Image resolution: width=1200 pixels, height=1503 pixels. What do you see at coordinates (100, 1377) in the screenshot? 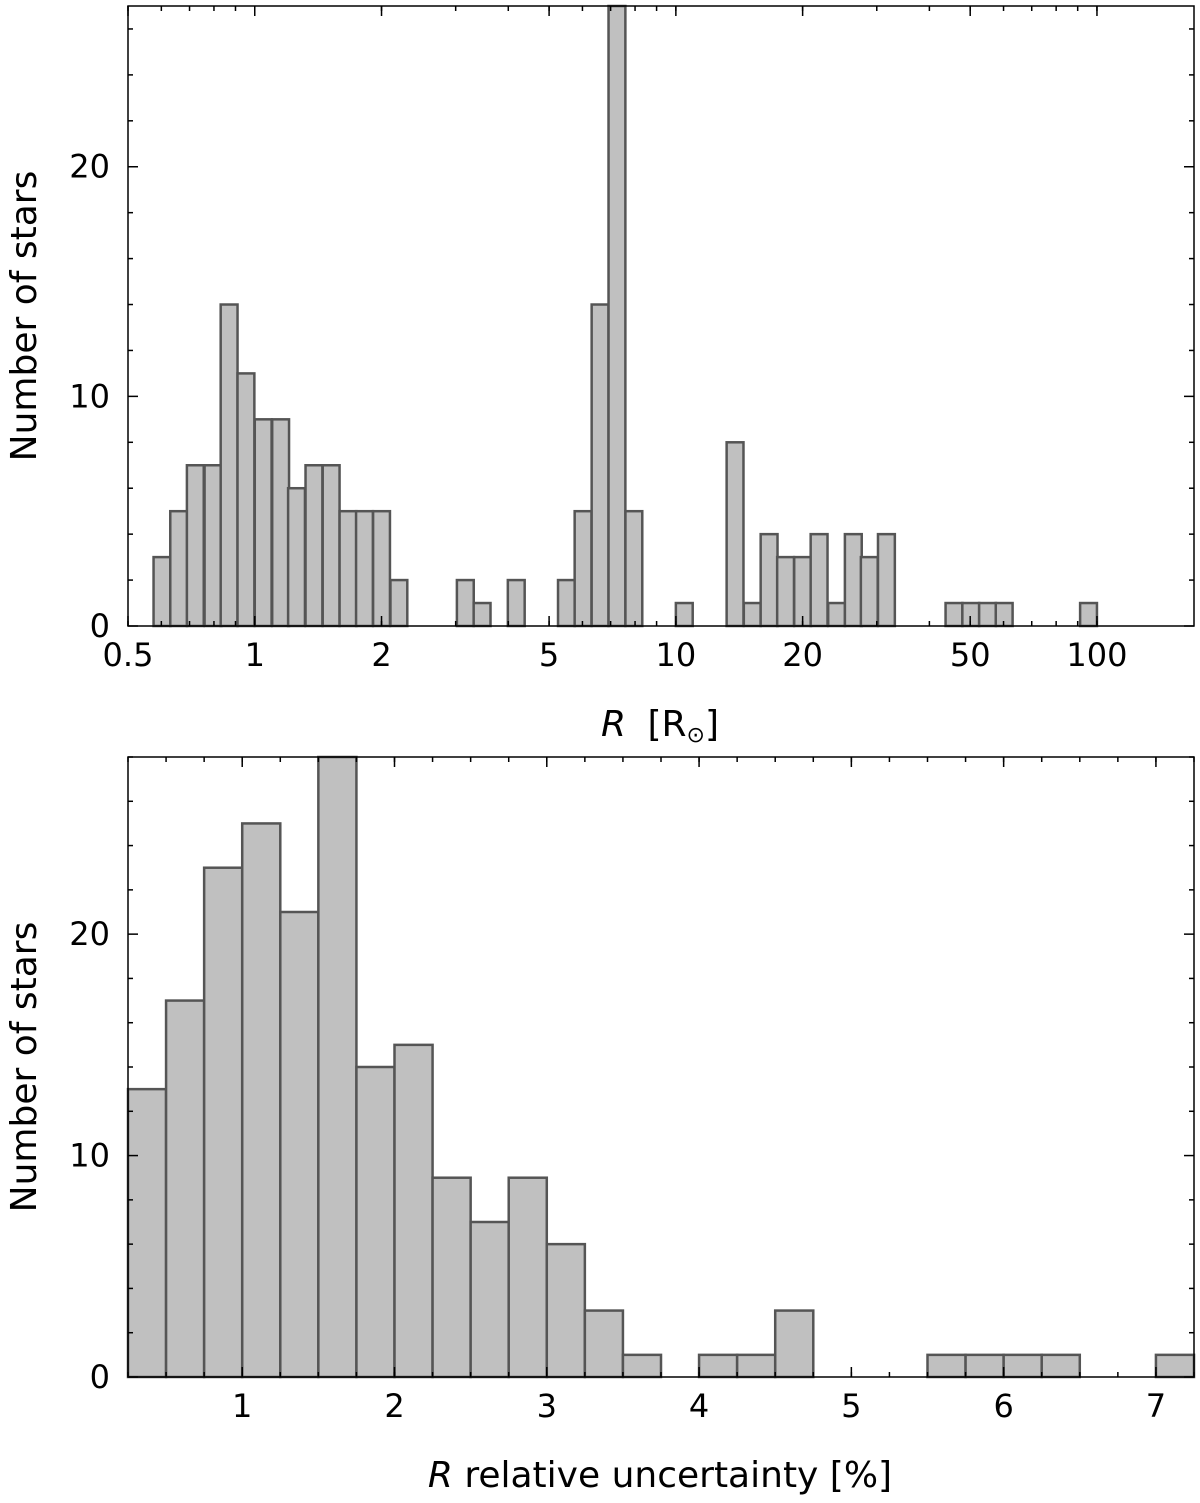
I see `bot-y-tick-label: 0` at bounding box center [100, 1377].